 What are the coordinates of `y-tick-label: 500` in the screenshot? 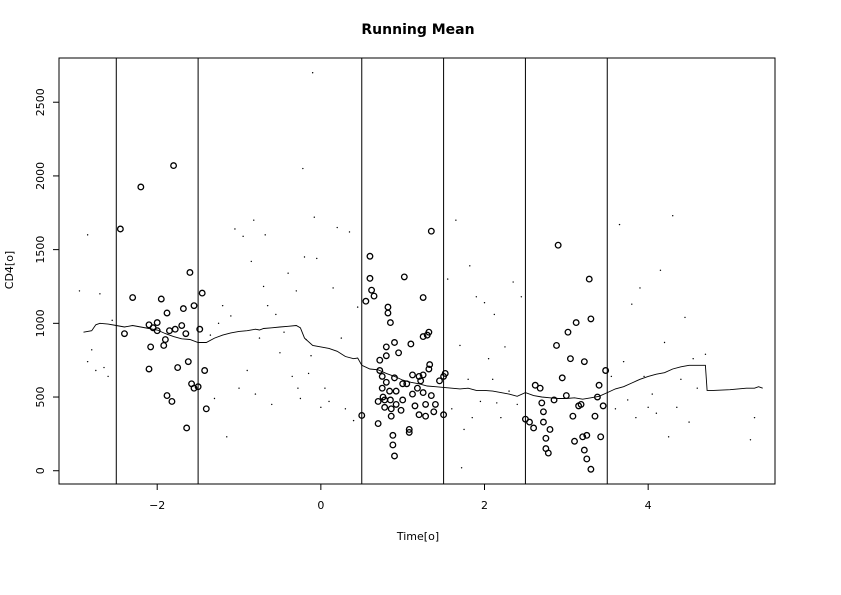 It's located at (40, 397).